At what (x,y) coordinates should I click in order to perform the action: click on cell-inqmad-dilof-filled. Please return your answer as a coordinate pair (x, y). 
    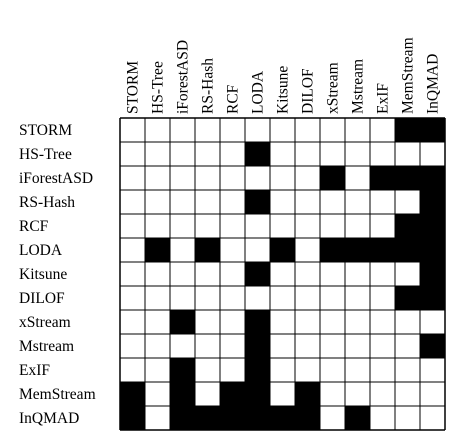
    Looking at the image, I should click on (307, 418).